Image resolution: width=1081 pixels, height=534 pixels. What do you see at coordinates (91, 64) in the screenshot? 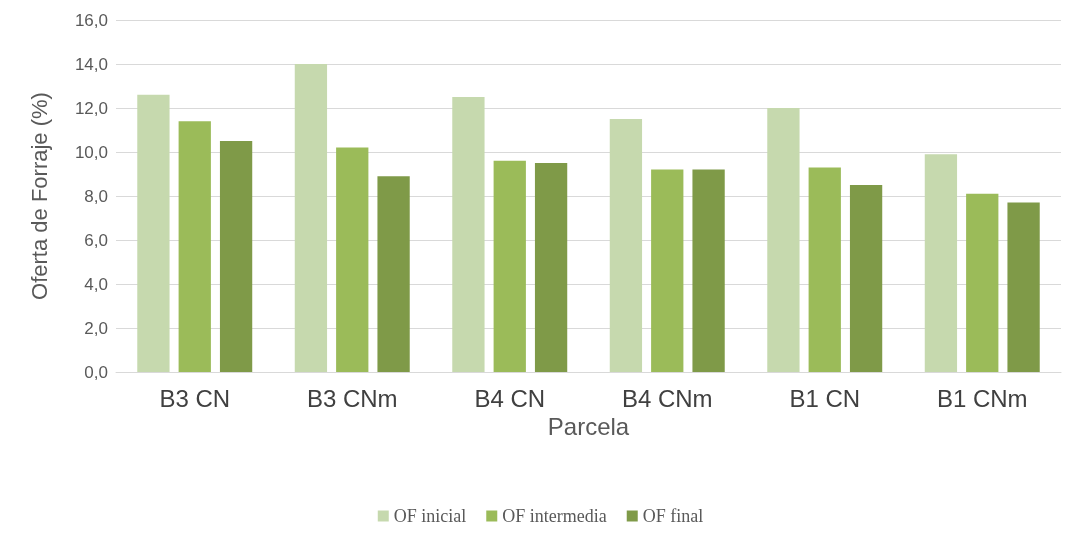
I see `y-tick-label: 14,0` at bounding box center [91, 64].